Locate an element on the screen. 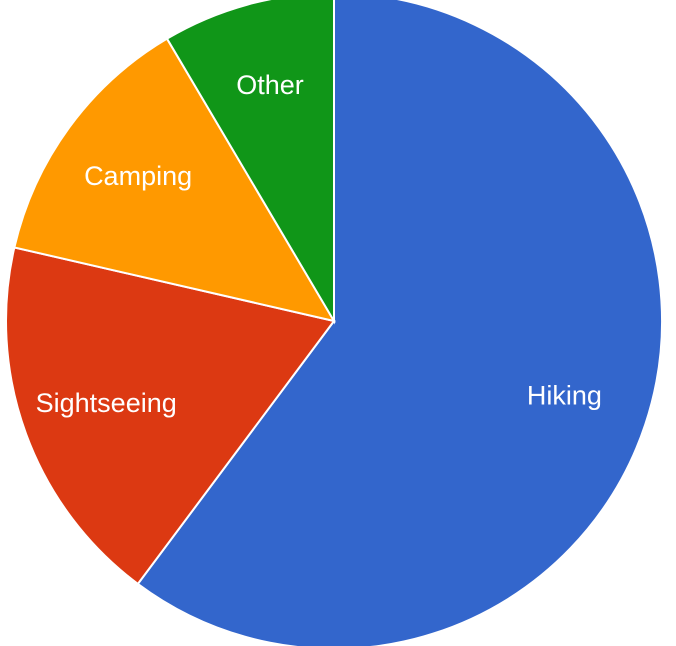 This screenshot has width=676, height=646. slice-label-camping: Camping is located at coordinates (138, 176).